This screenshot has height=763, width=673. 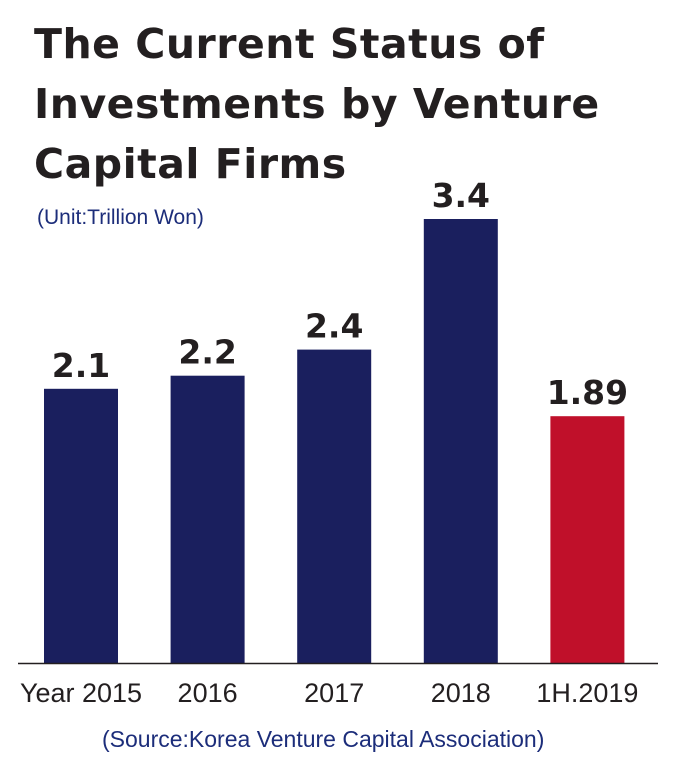 I want to click on data-label-2: 2.4, so click(x=334, y=326).